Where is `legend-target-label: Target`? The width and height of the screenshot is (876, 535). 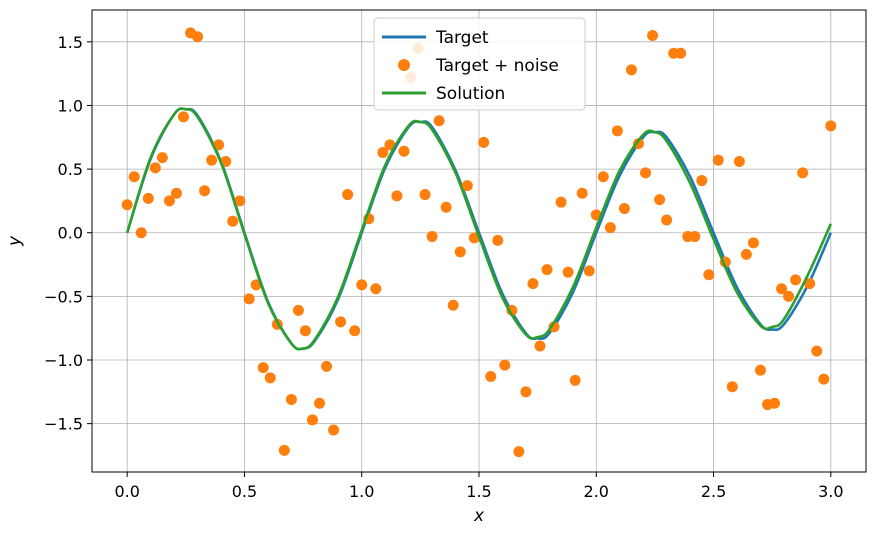
legend-target-label: Target is located at coordinates (462, 38).